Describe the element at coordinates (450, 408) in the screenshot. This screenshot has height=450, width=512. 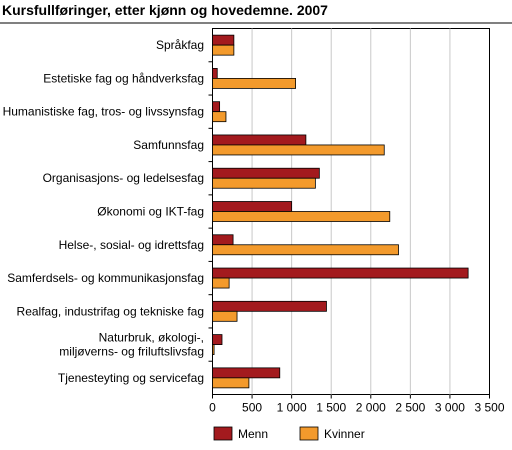
I see `x-tick-label: 3 000` at that location.